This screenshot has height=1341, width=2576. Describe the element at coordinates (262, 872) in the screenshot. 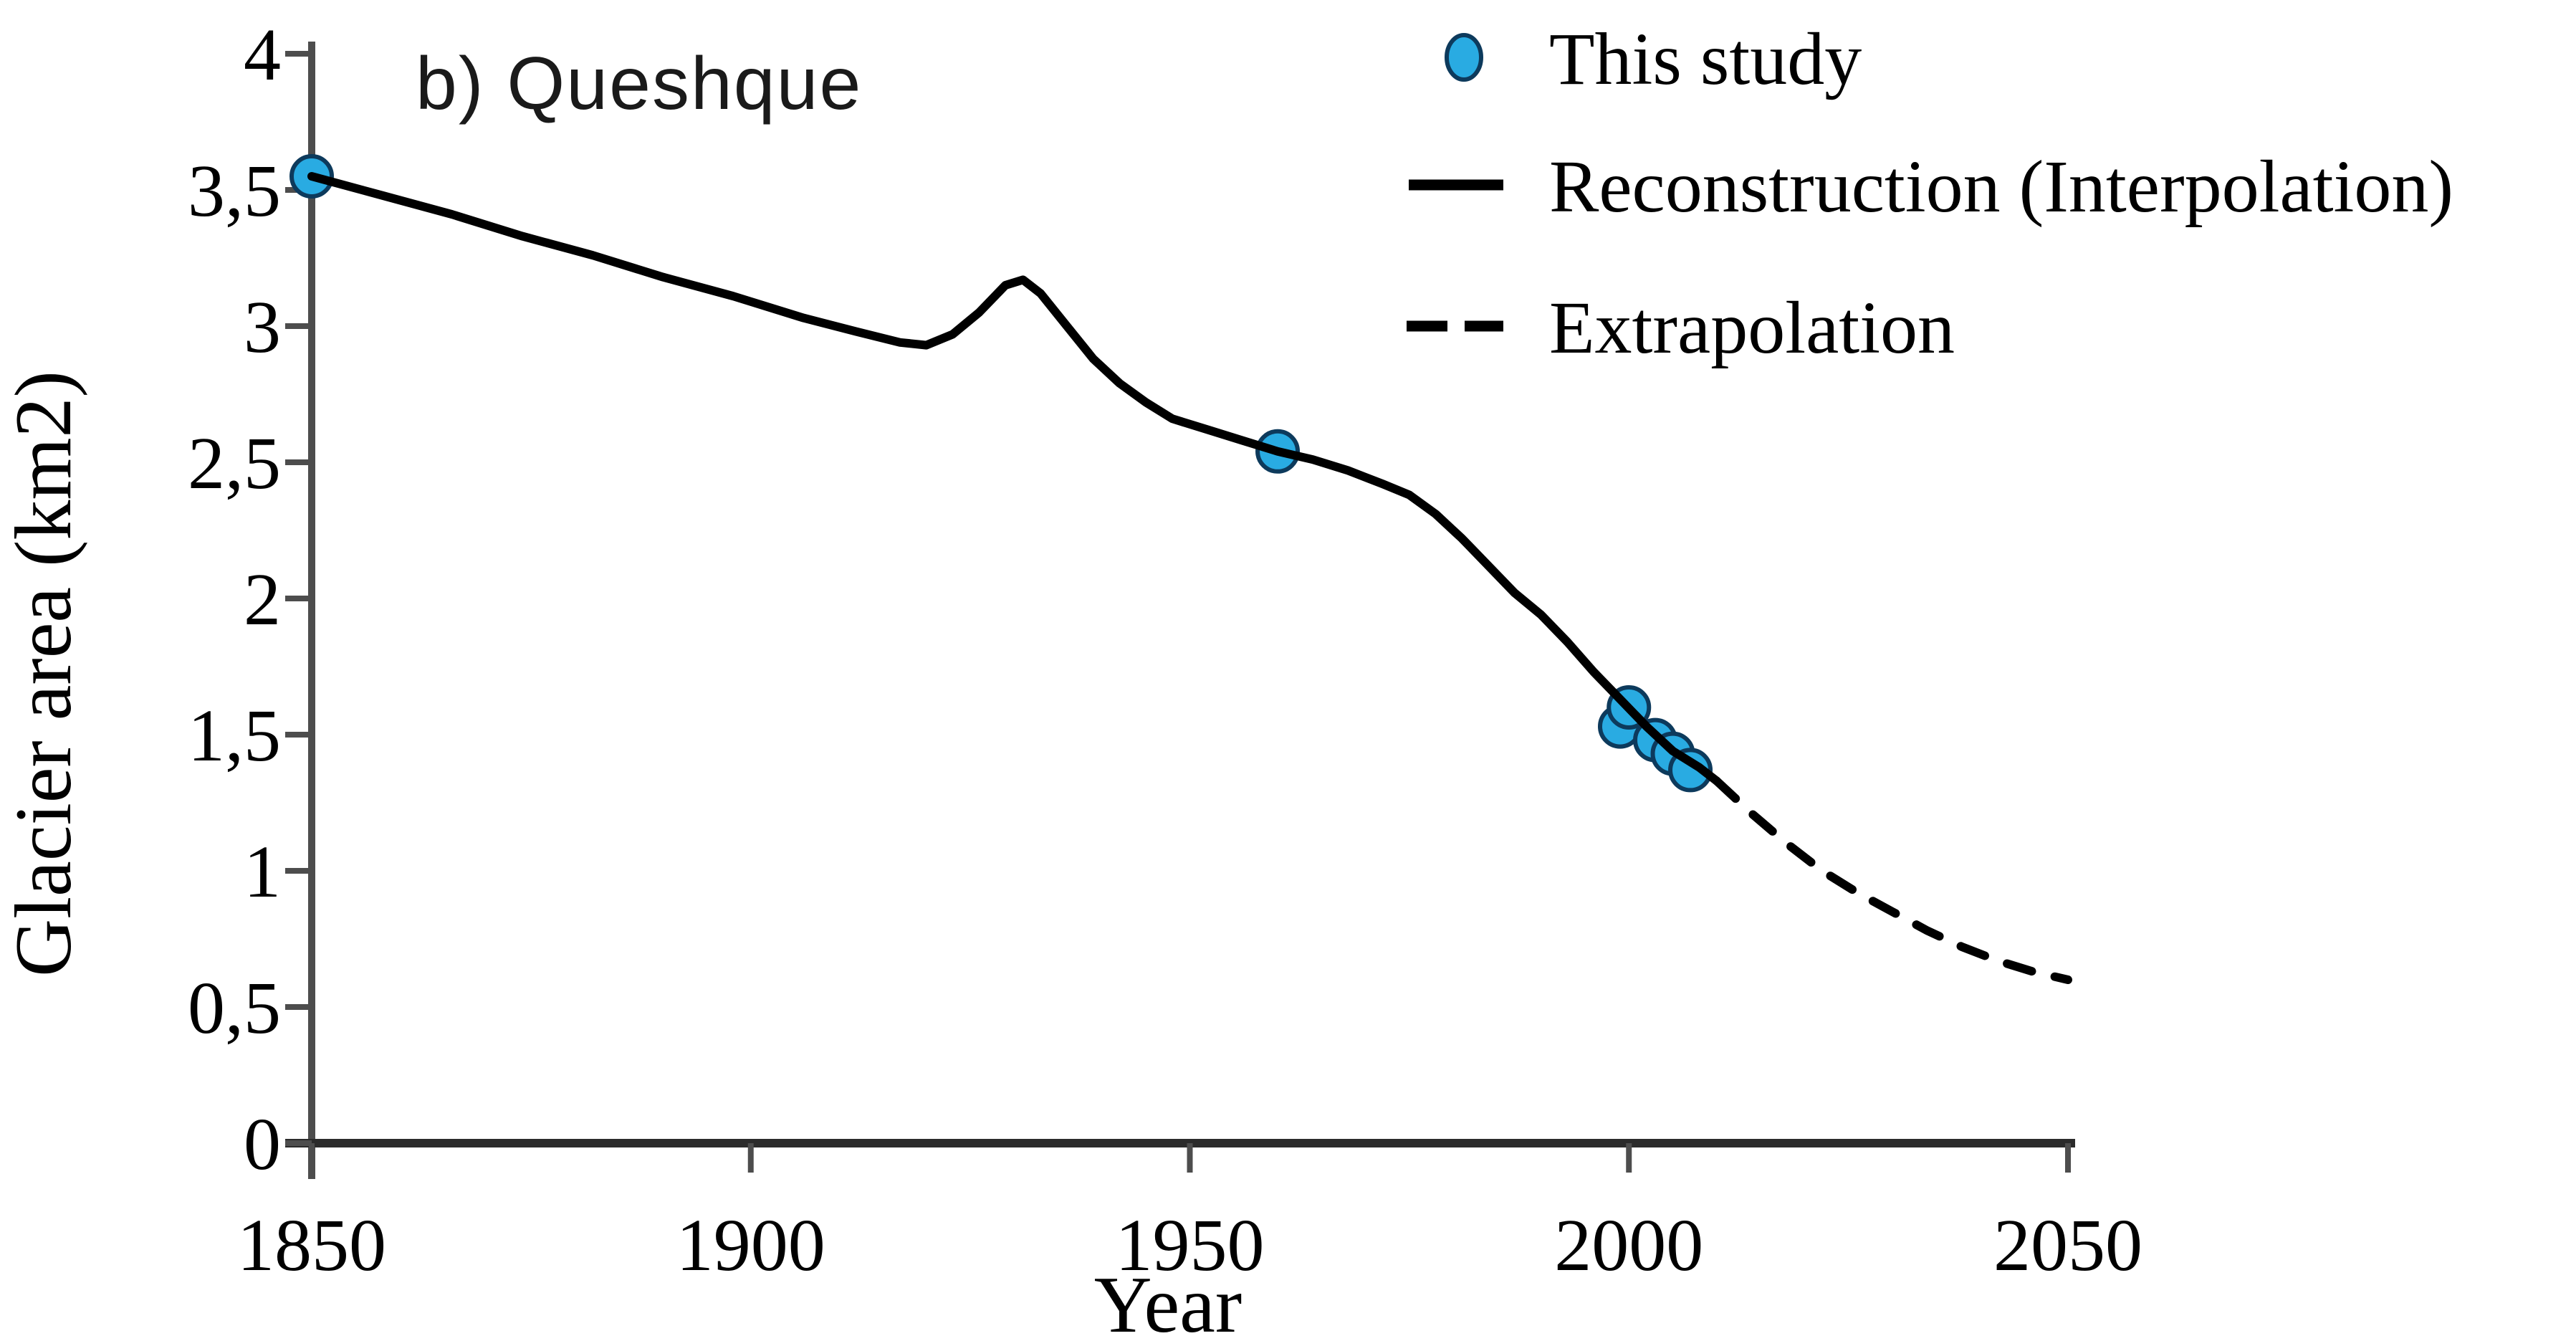

I see `y-tick-label: 1` at that location.